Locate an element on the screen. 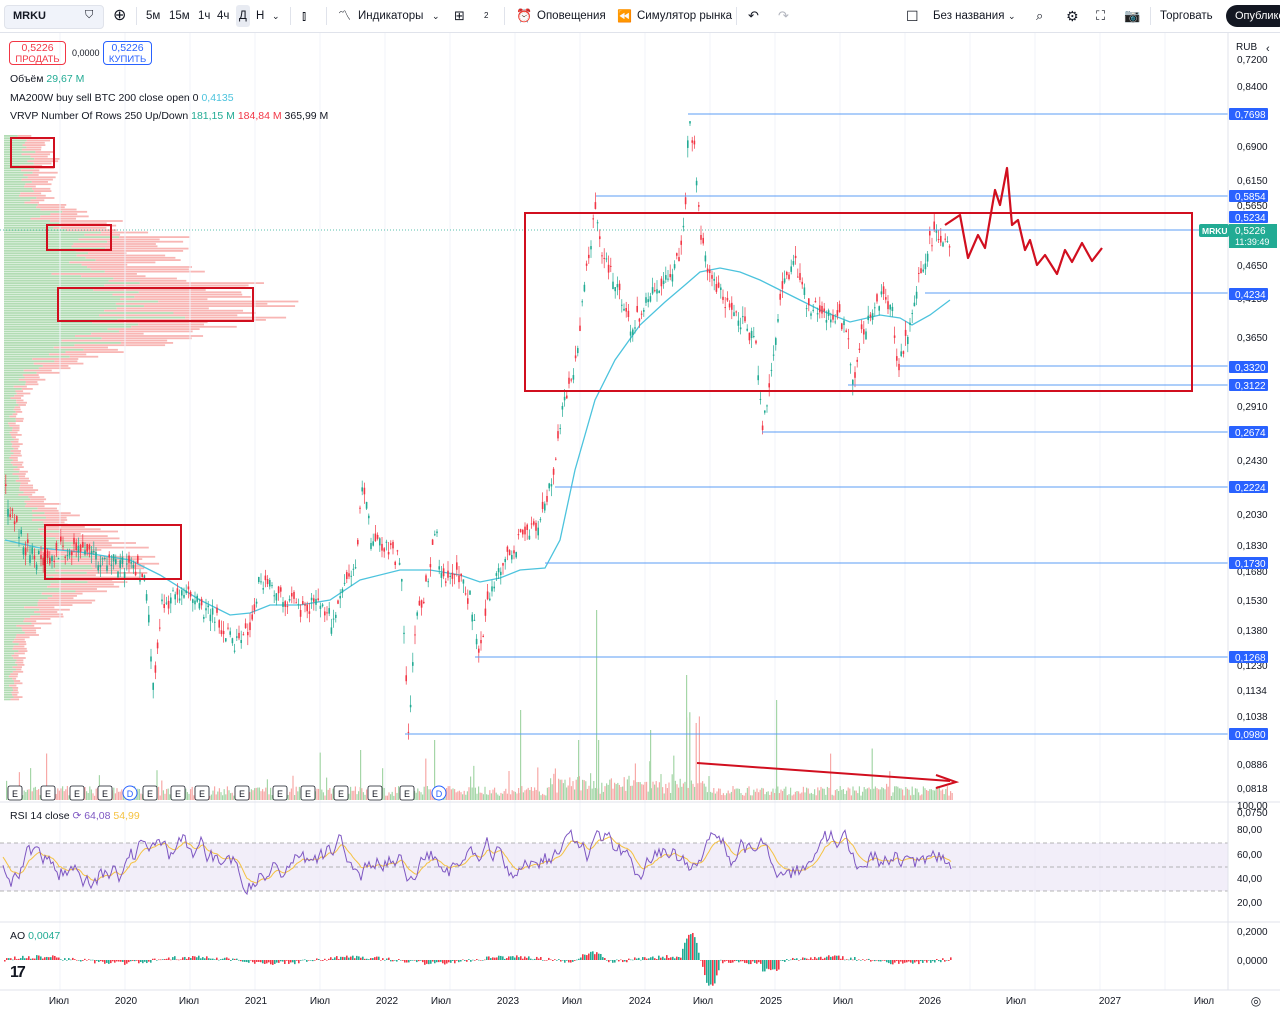  fullscreen-icon: ⛶ is located at coordinates (1101, 15).